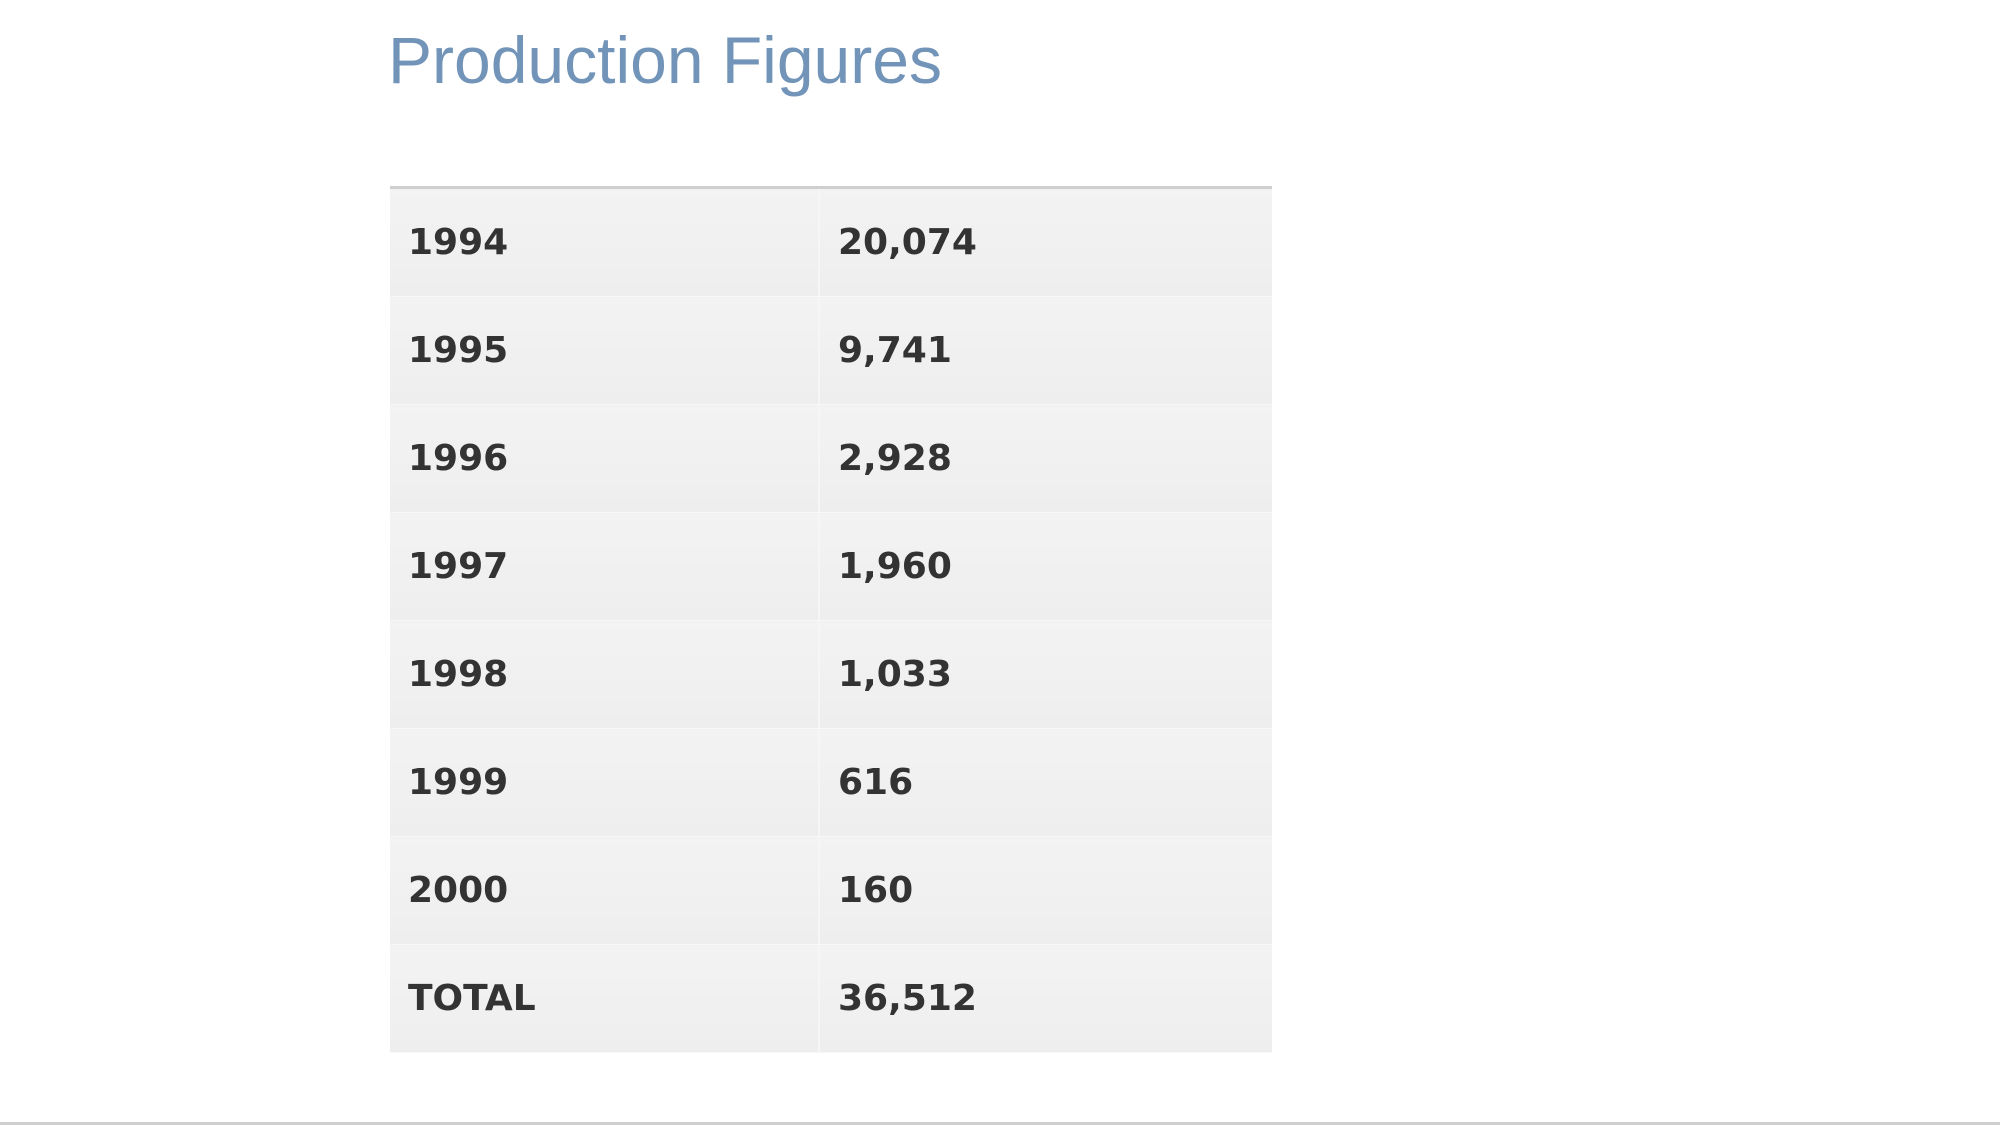  What do you see at coordinates (1045, 782) in the screenshot?
I see `value-cell: 616` at bounding box center [1045, 782].